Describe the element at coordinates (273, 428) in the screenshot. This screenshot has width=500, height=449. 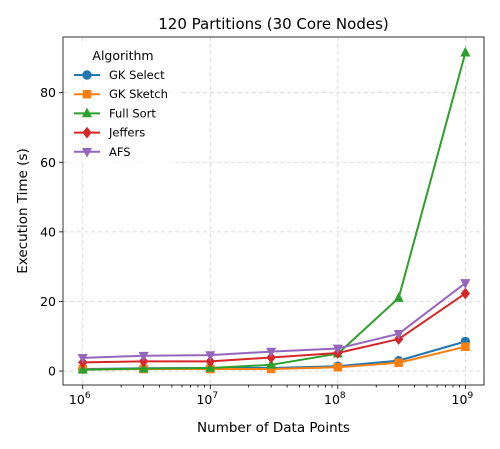
I see `x-axis-label: Number of Data Points` at that location.